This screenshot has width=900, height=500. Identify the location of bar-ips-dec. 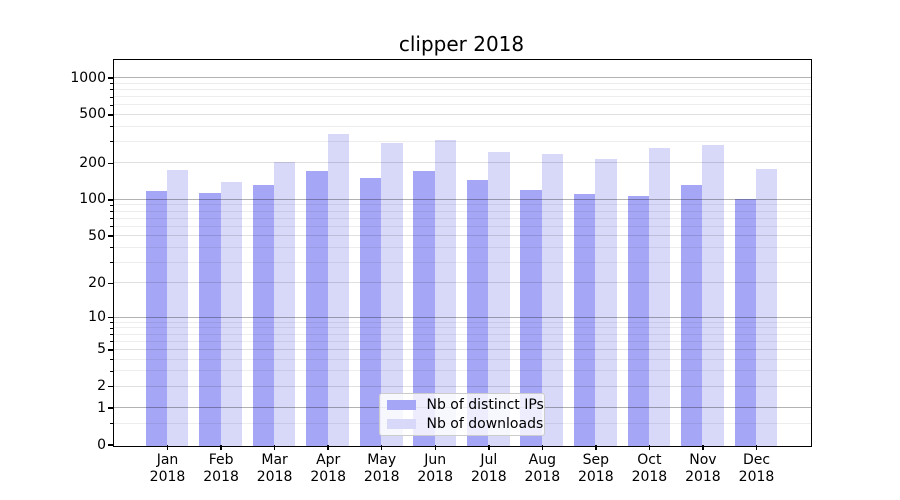
(745, 322).